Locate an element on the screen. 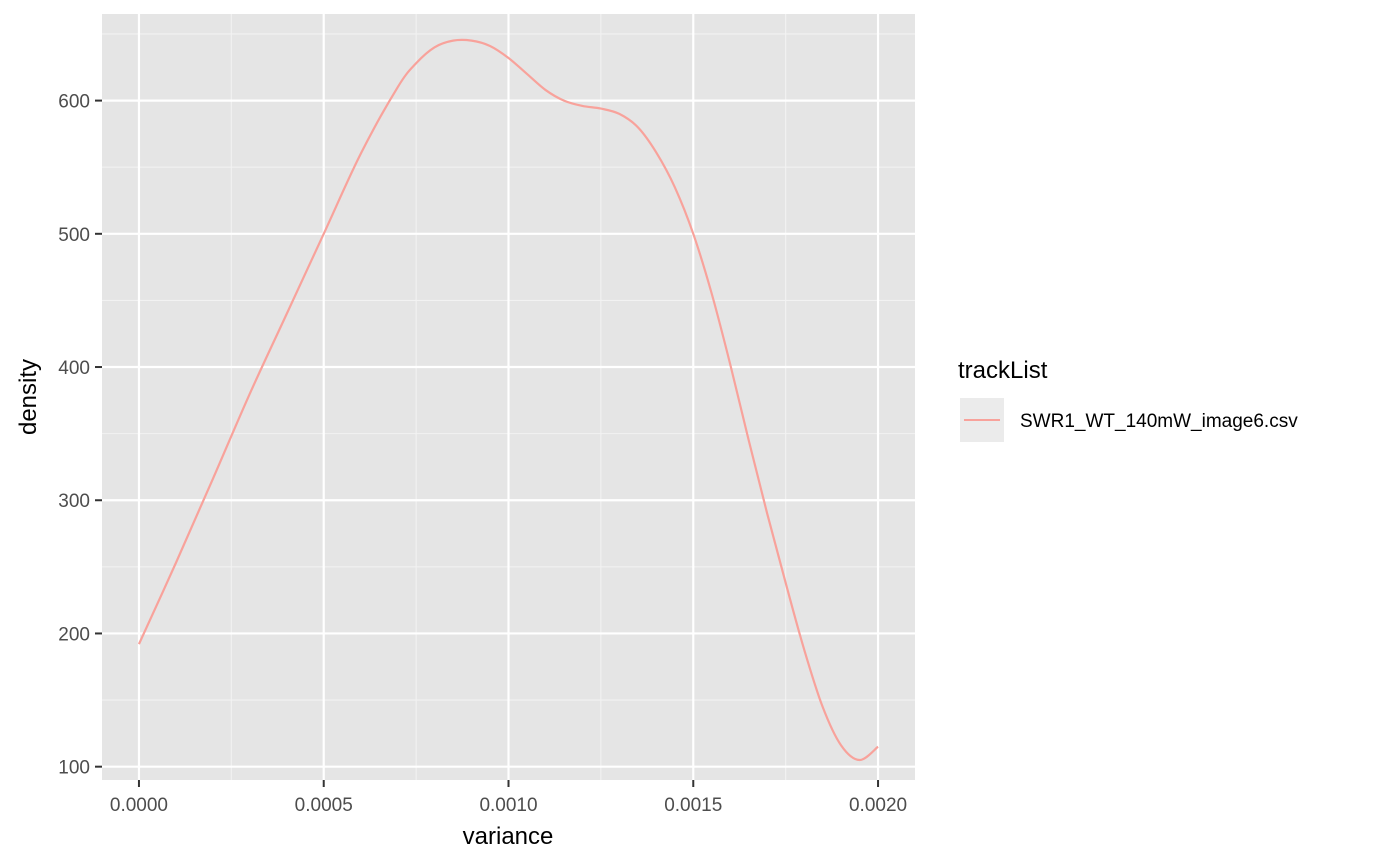 The height and width of the screenshot is (866, 1400). x-tick-label: 0.0000 is located at coordinates (139, 805).